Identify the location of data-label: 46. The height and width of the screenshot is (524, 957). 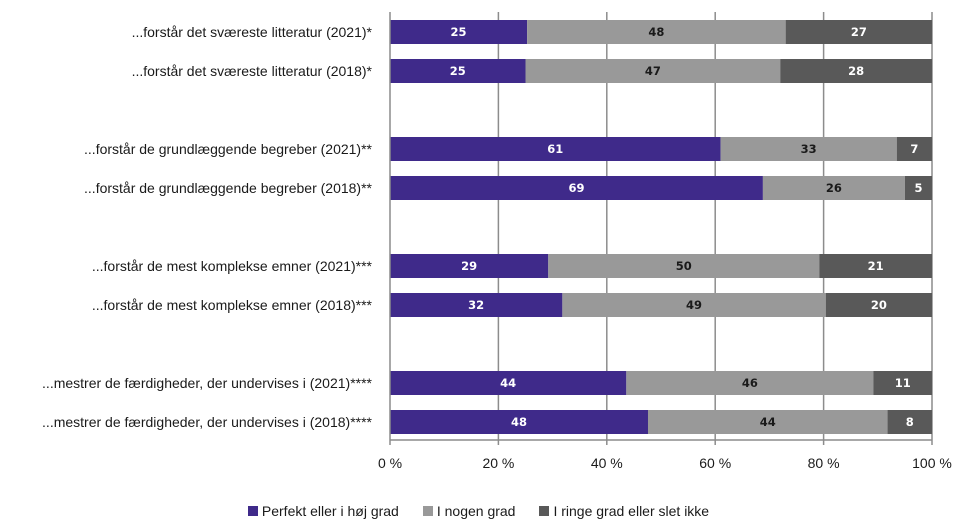
(750, 383).